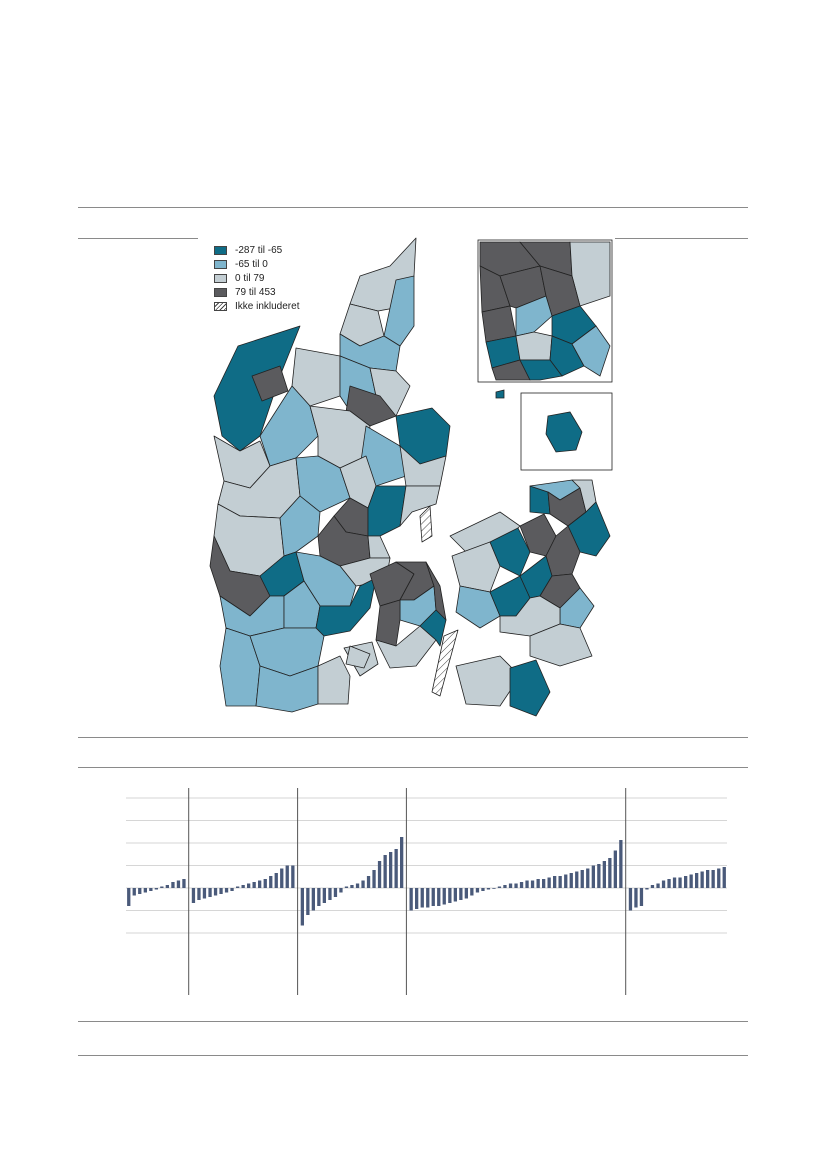 The height and width of the screenshot is (1169, 827). Describe the element at coordinates (334, 680) in the screenshot. I see `region-sonderborg` at that location.